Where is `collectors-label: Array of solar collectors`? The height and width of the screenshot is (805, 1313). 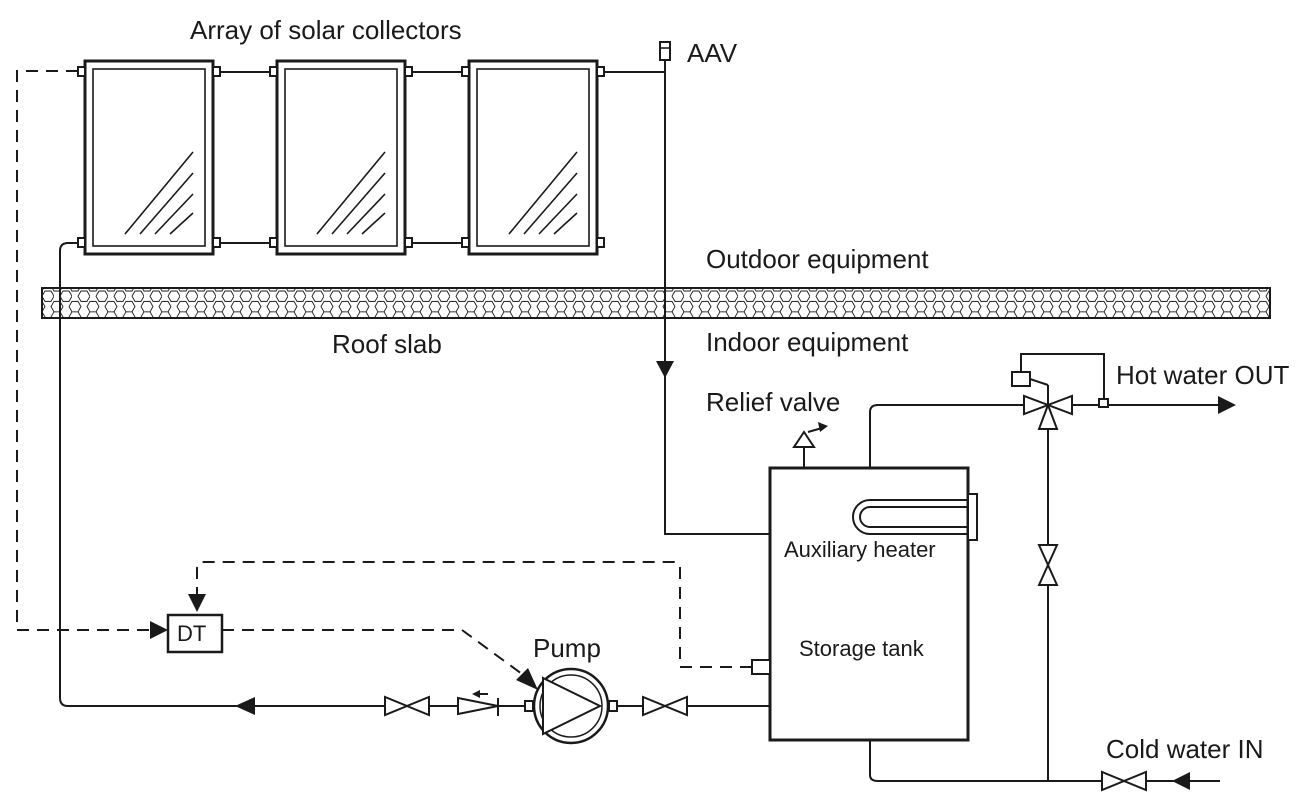
collectors-label: Array of solar collectors is located at coordinates (326, 30).